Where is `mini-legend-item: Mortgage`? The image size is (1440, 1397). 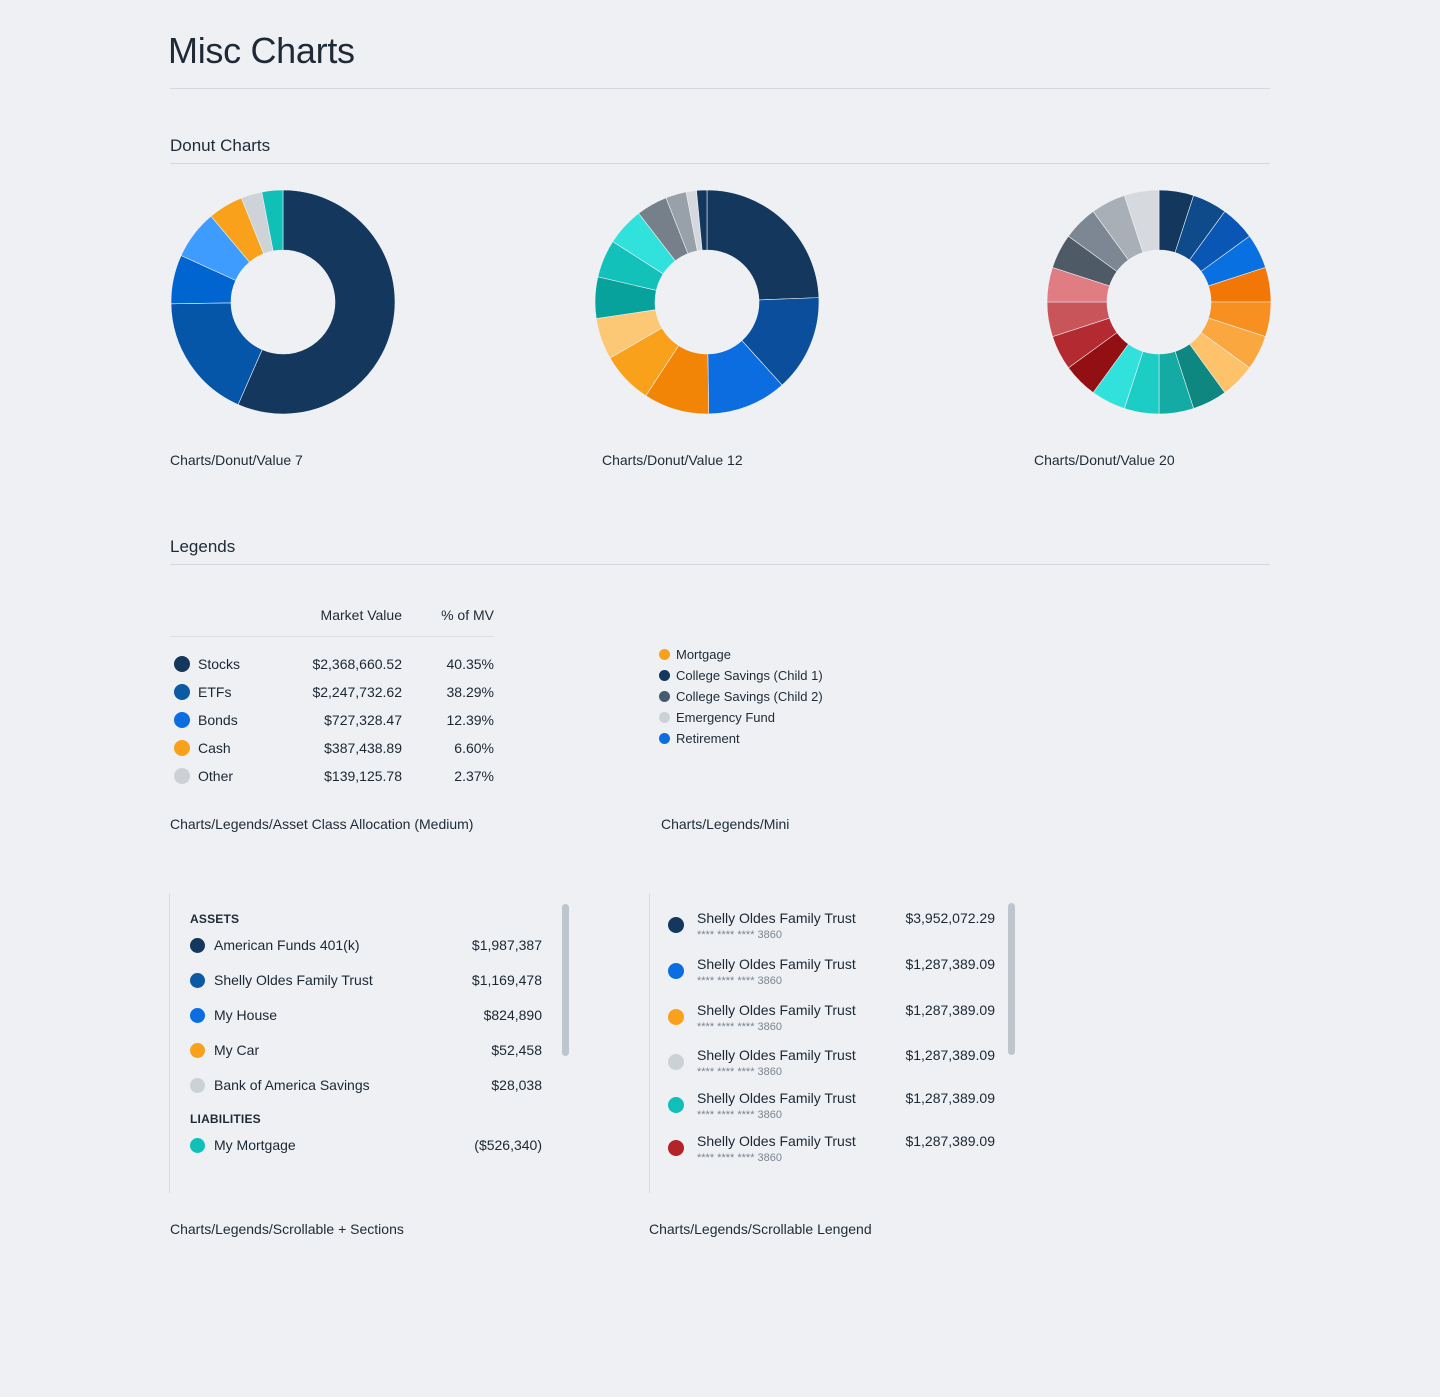 mini-legend-item: Mortgage is located at coordinates (741, 654).